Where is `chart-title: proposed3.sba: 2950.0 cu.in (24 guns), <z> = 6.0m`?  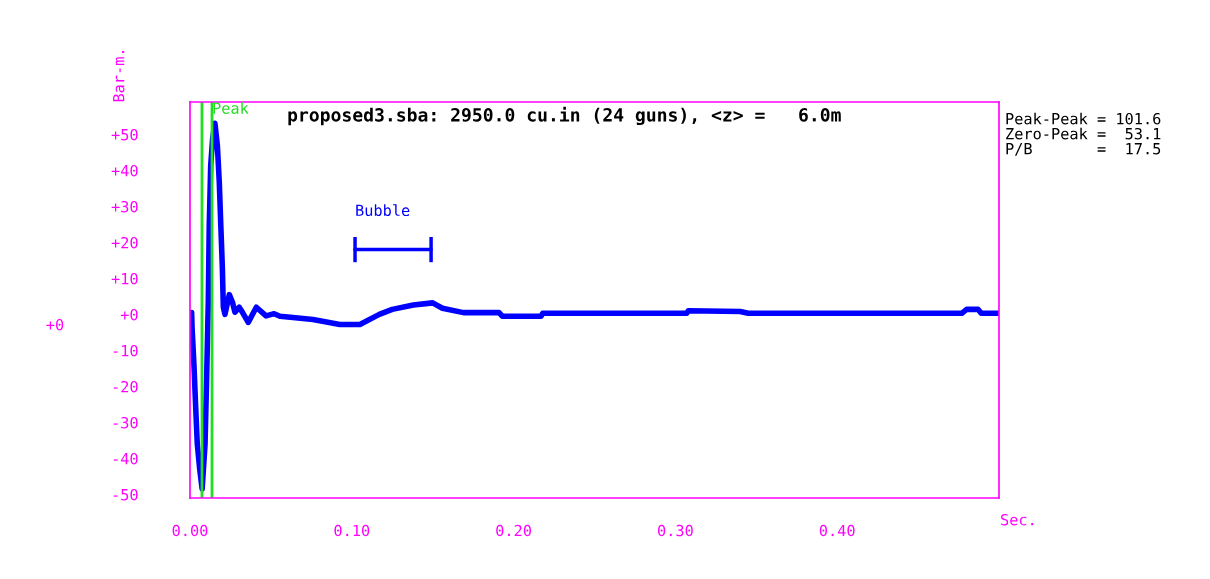 chart-title: proposed3.sba: 2950.0 cu.in (24 guns), <z> = 6.0m is located at coordinates (564, 116).